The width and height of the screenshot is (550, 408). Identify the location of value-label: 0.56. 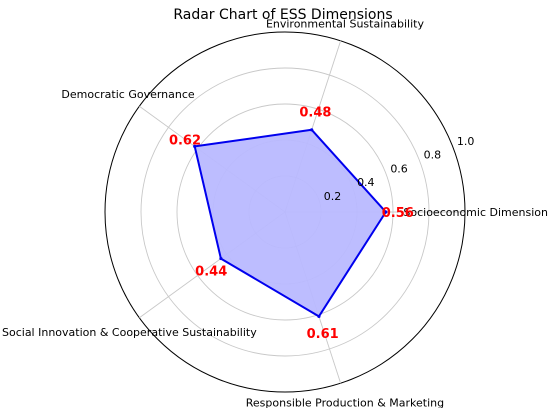
(398, 213).